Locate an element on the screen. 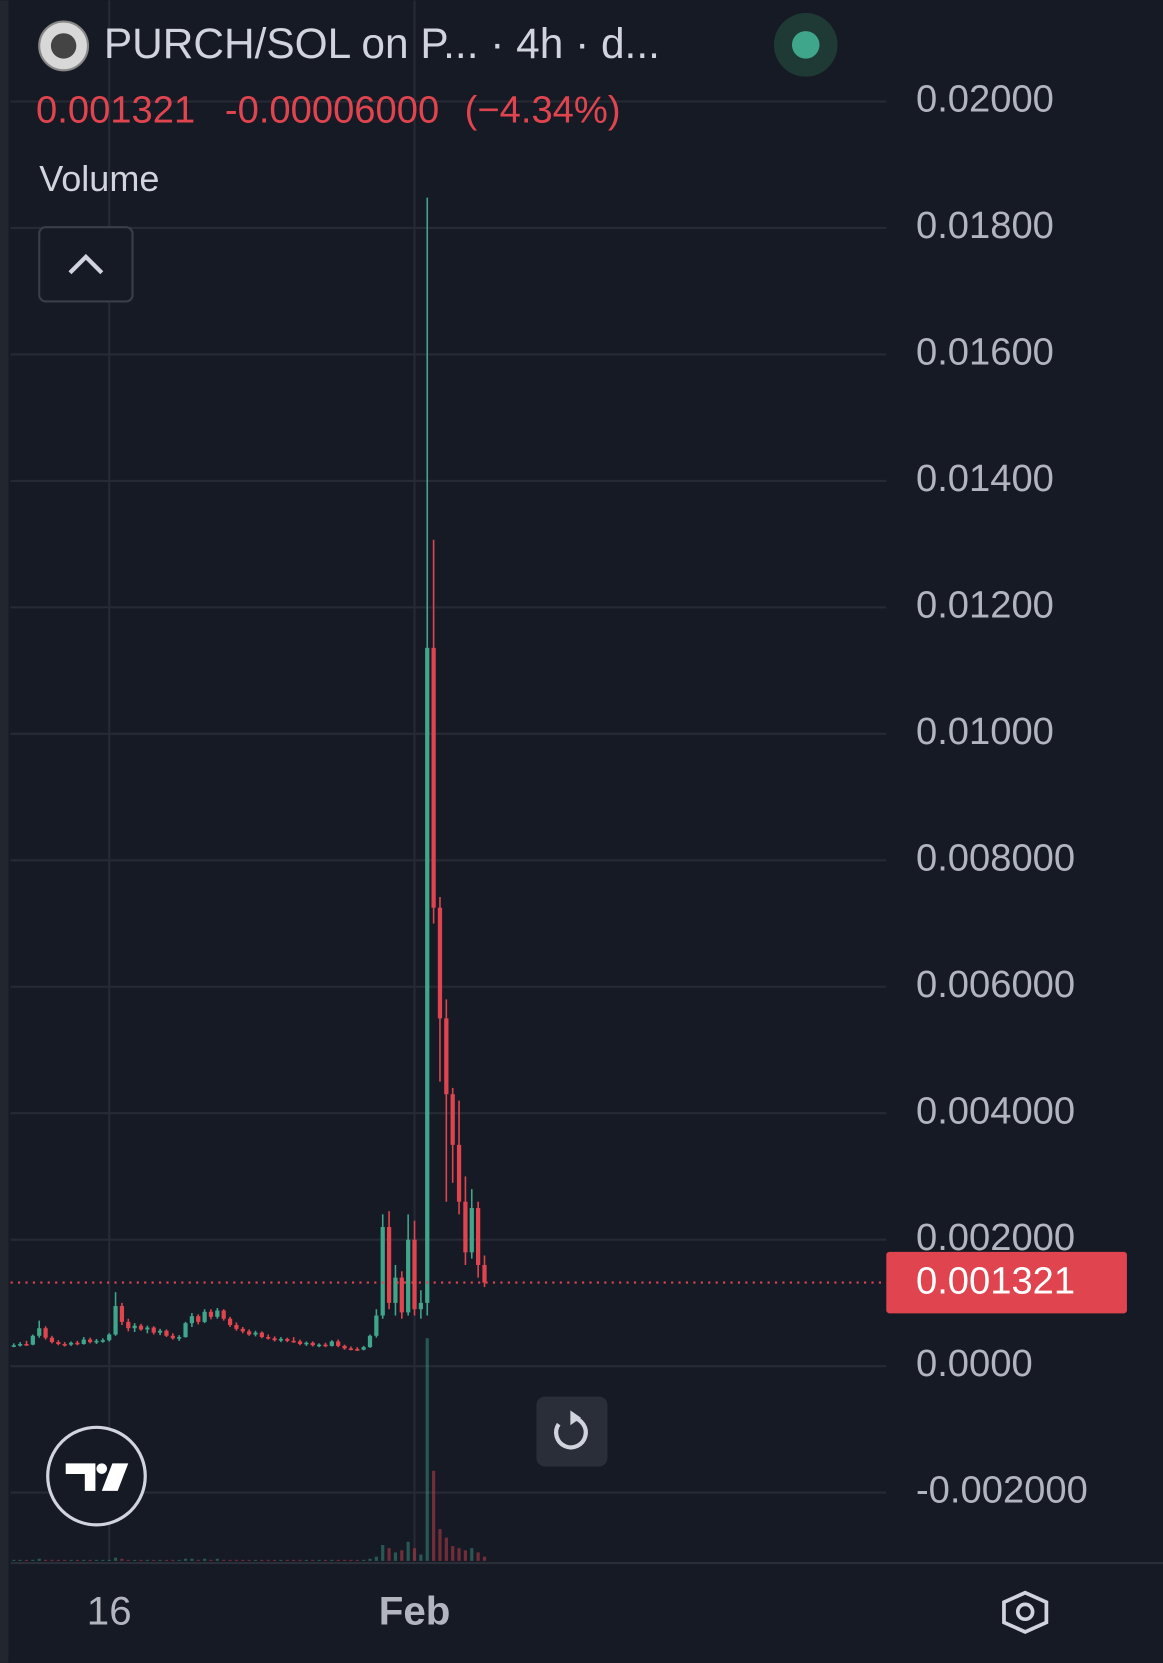  last-price-label: 0.001321 is located at coordinates (995, 1281).